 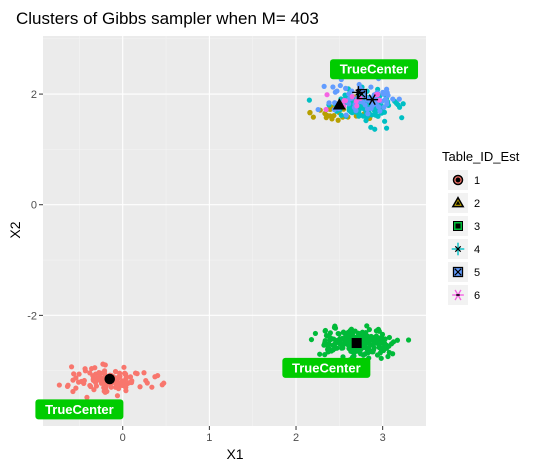 I want to click on legend: Table_ID_Est 1 2 3 4 5 6, so click(x=481, y=227).